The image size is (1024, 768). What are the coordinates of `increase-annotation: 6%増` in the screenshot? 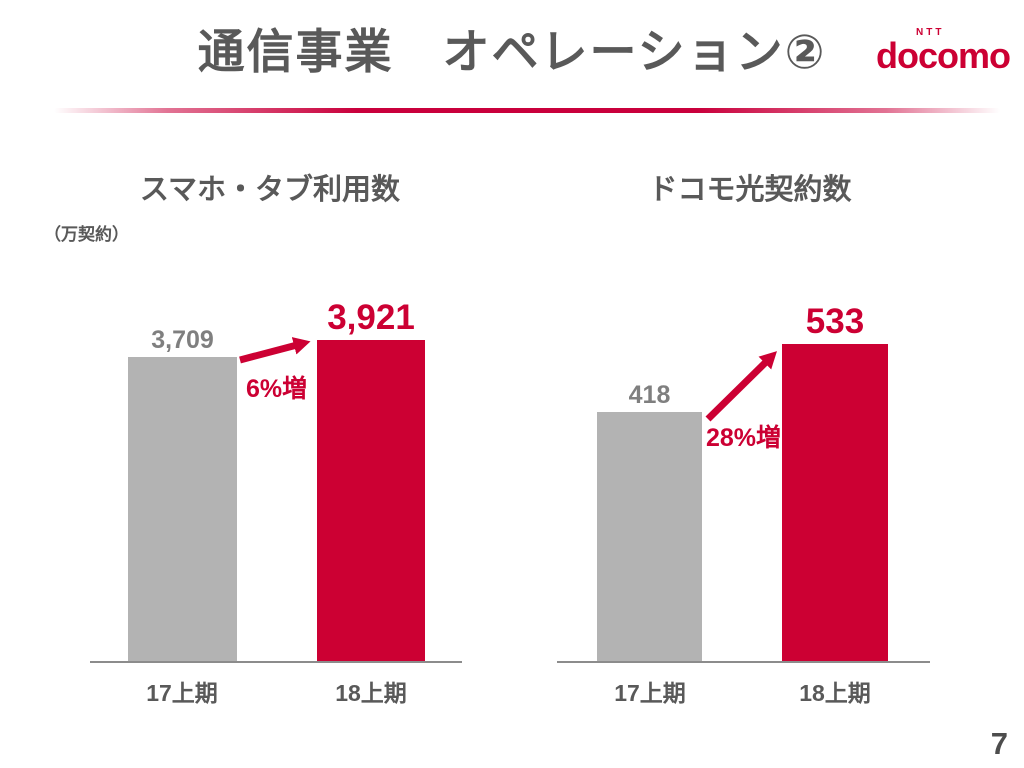 It's located at (277, 389).